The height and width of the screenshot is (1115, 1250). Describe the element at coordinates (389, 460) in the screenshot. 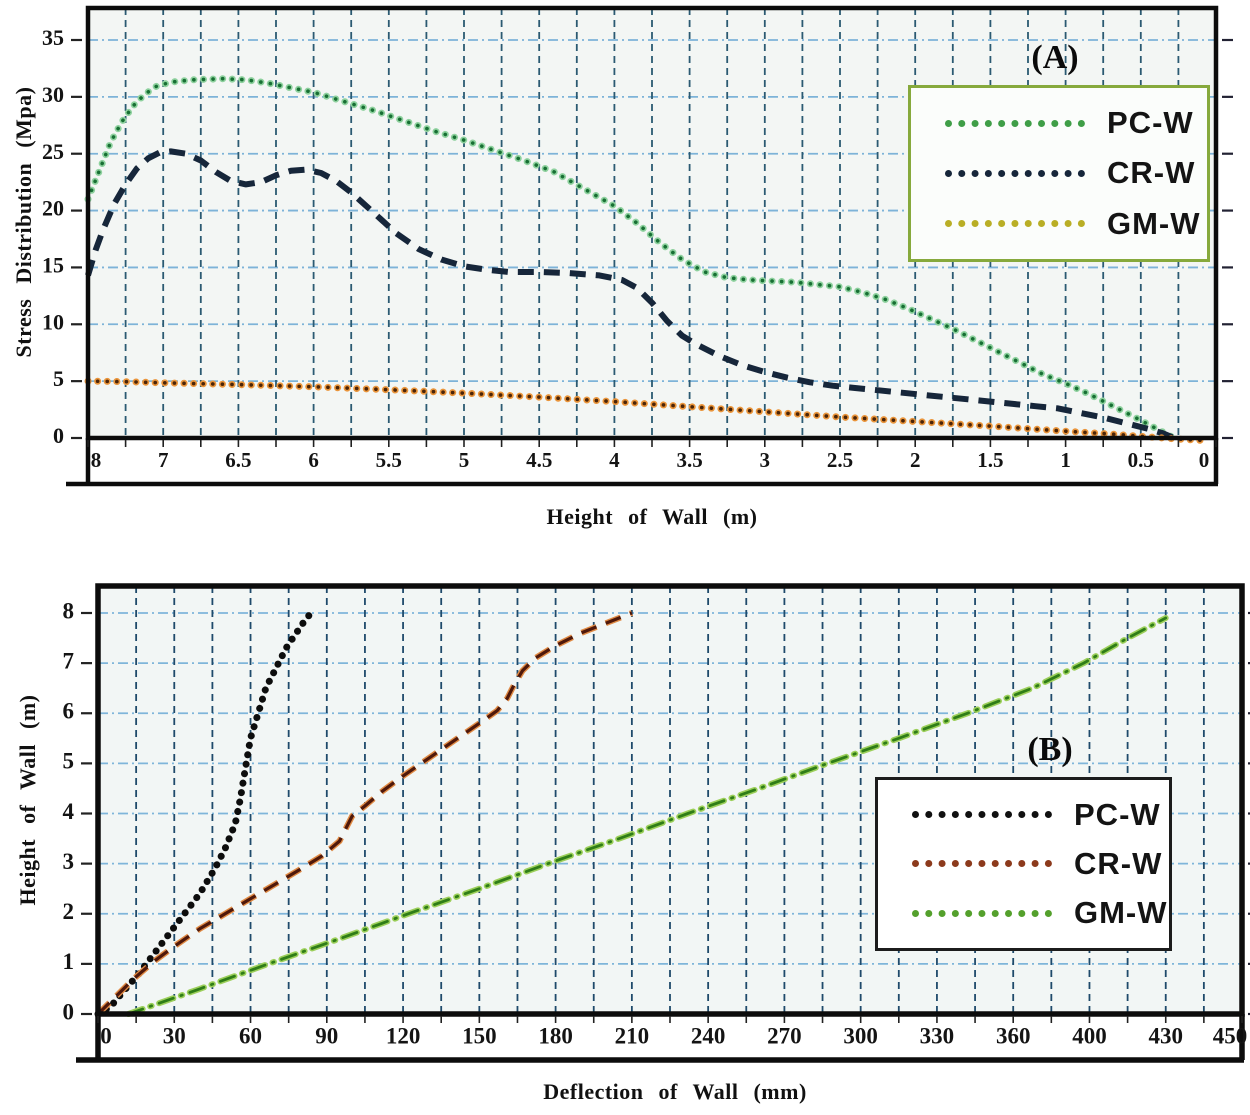

I see `x-tick-label: 5.5` at that location.